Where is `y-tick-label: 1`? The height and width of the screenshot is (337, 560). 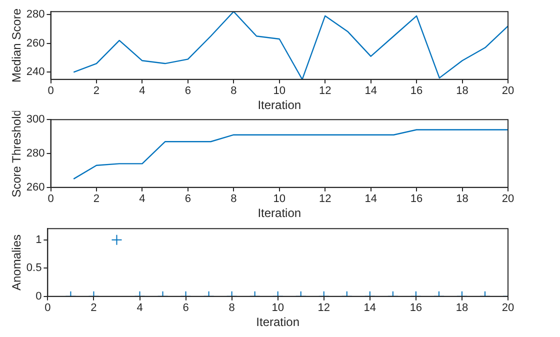
y-tick-label: 1 is located at coordinates (39, 240).